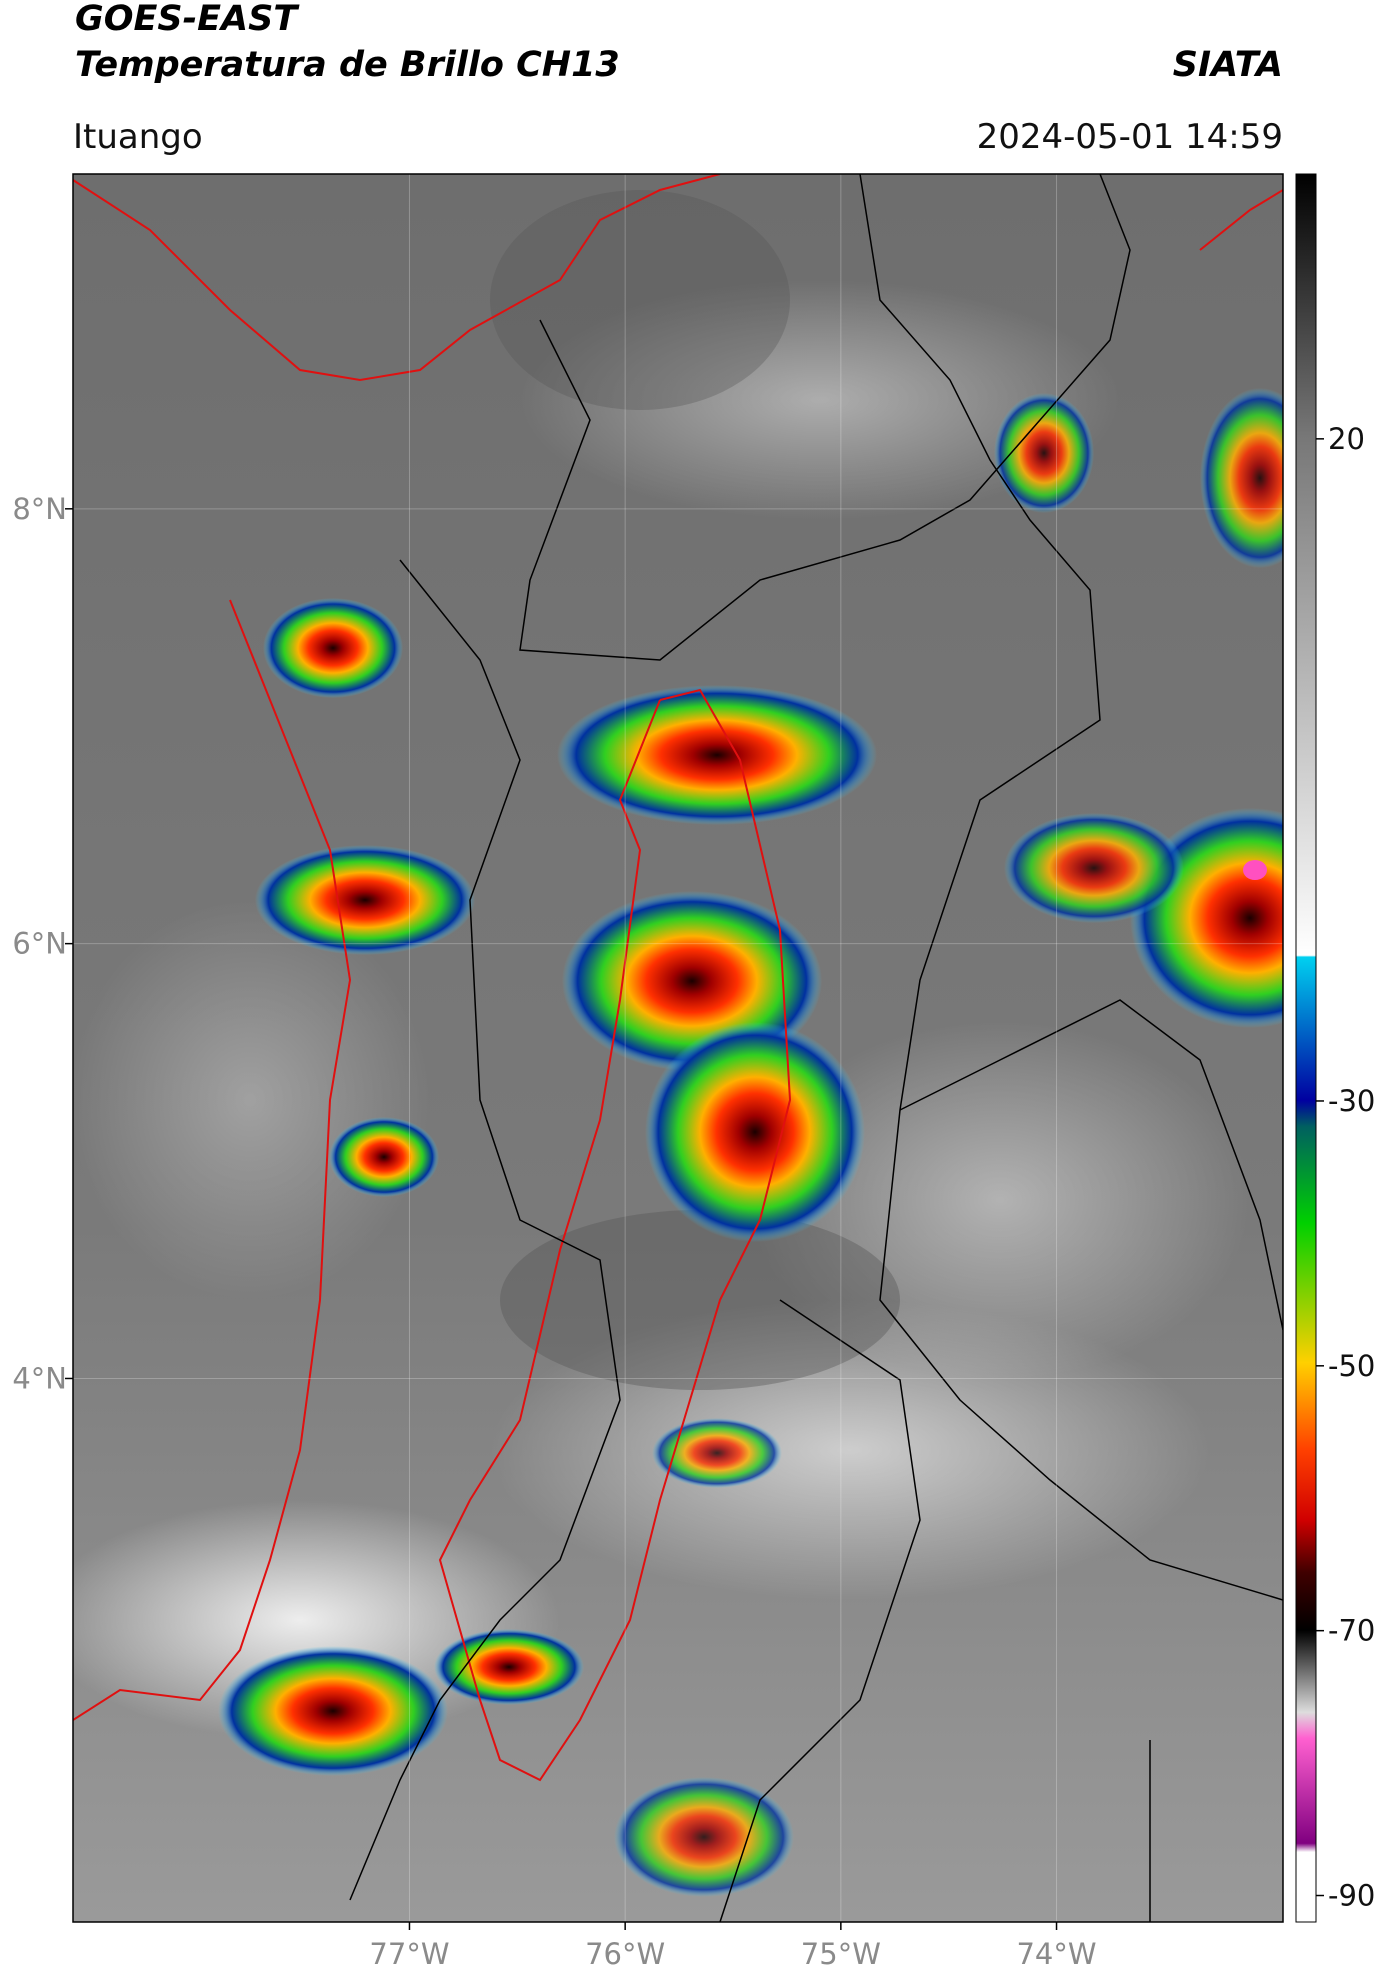 The width and height of the screenshot is (1384, 1981). Describe the element at coordinates (1130, 137) in the screenshot. I see `datetime: 2024-05-01 14:59` at that location.